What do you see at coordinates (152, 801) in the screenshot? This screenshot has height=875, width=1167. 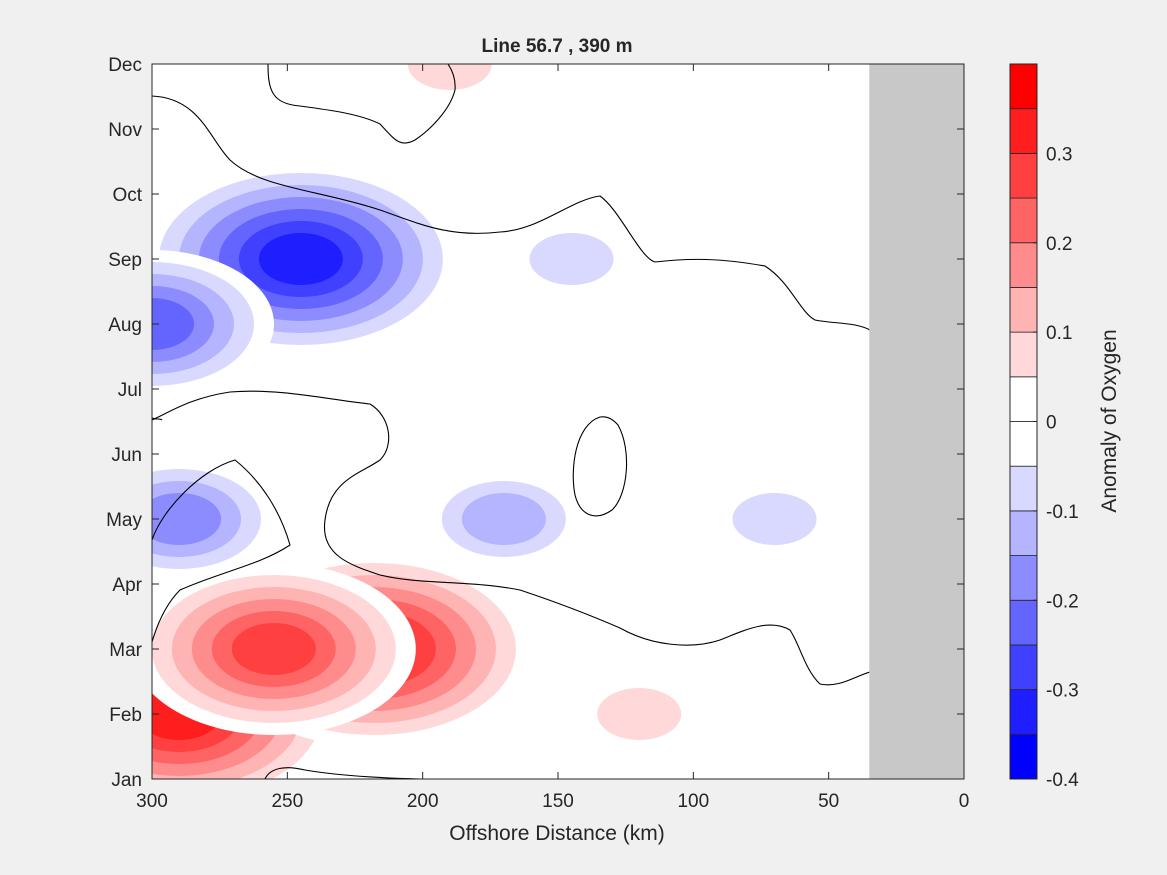 I see `x-tick-label: 300` at bounding box center [152, 801].